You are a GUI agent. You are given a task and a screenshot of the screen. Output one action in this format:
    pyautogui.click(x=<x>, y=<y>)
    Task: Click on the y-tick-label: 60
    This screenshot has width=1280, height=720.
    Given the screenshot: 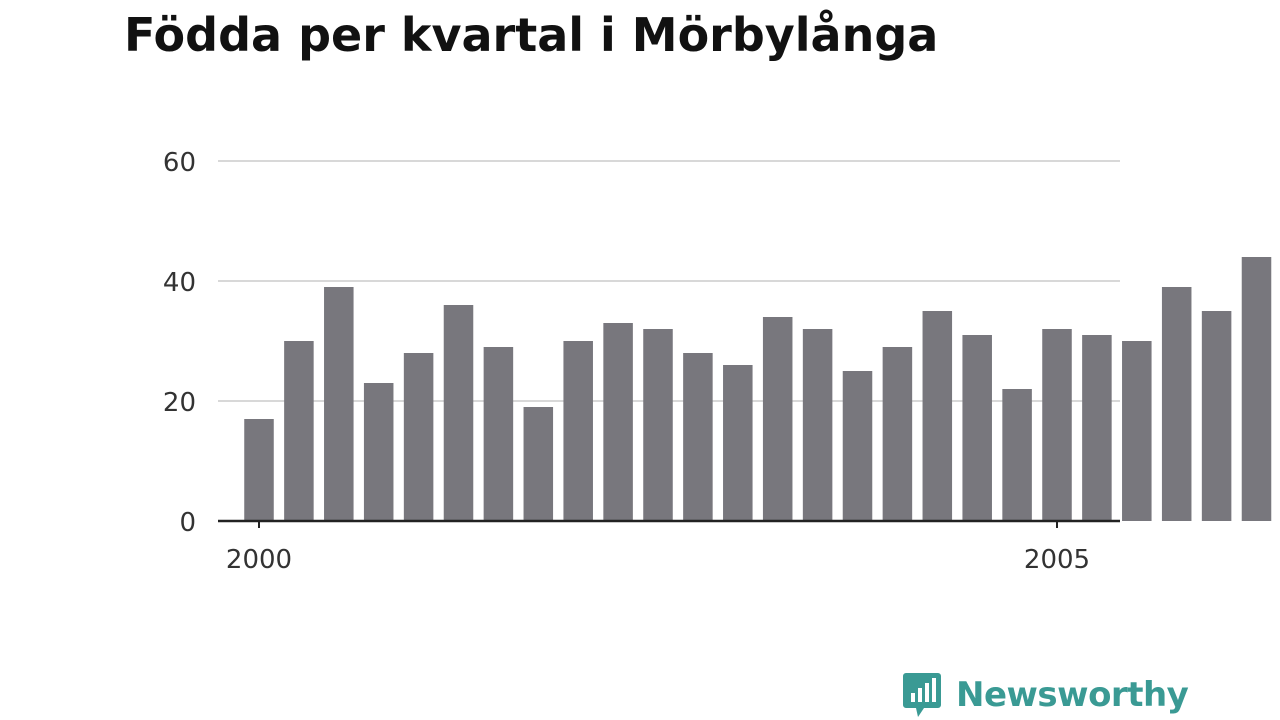 What is the action you would take?
    pyautogui.click(x=179, y=163)
    